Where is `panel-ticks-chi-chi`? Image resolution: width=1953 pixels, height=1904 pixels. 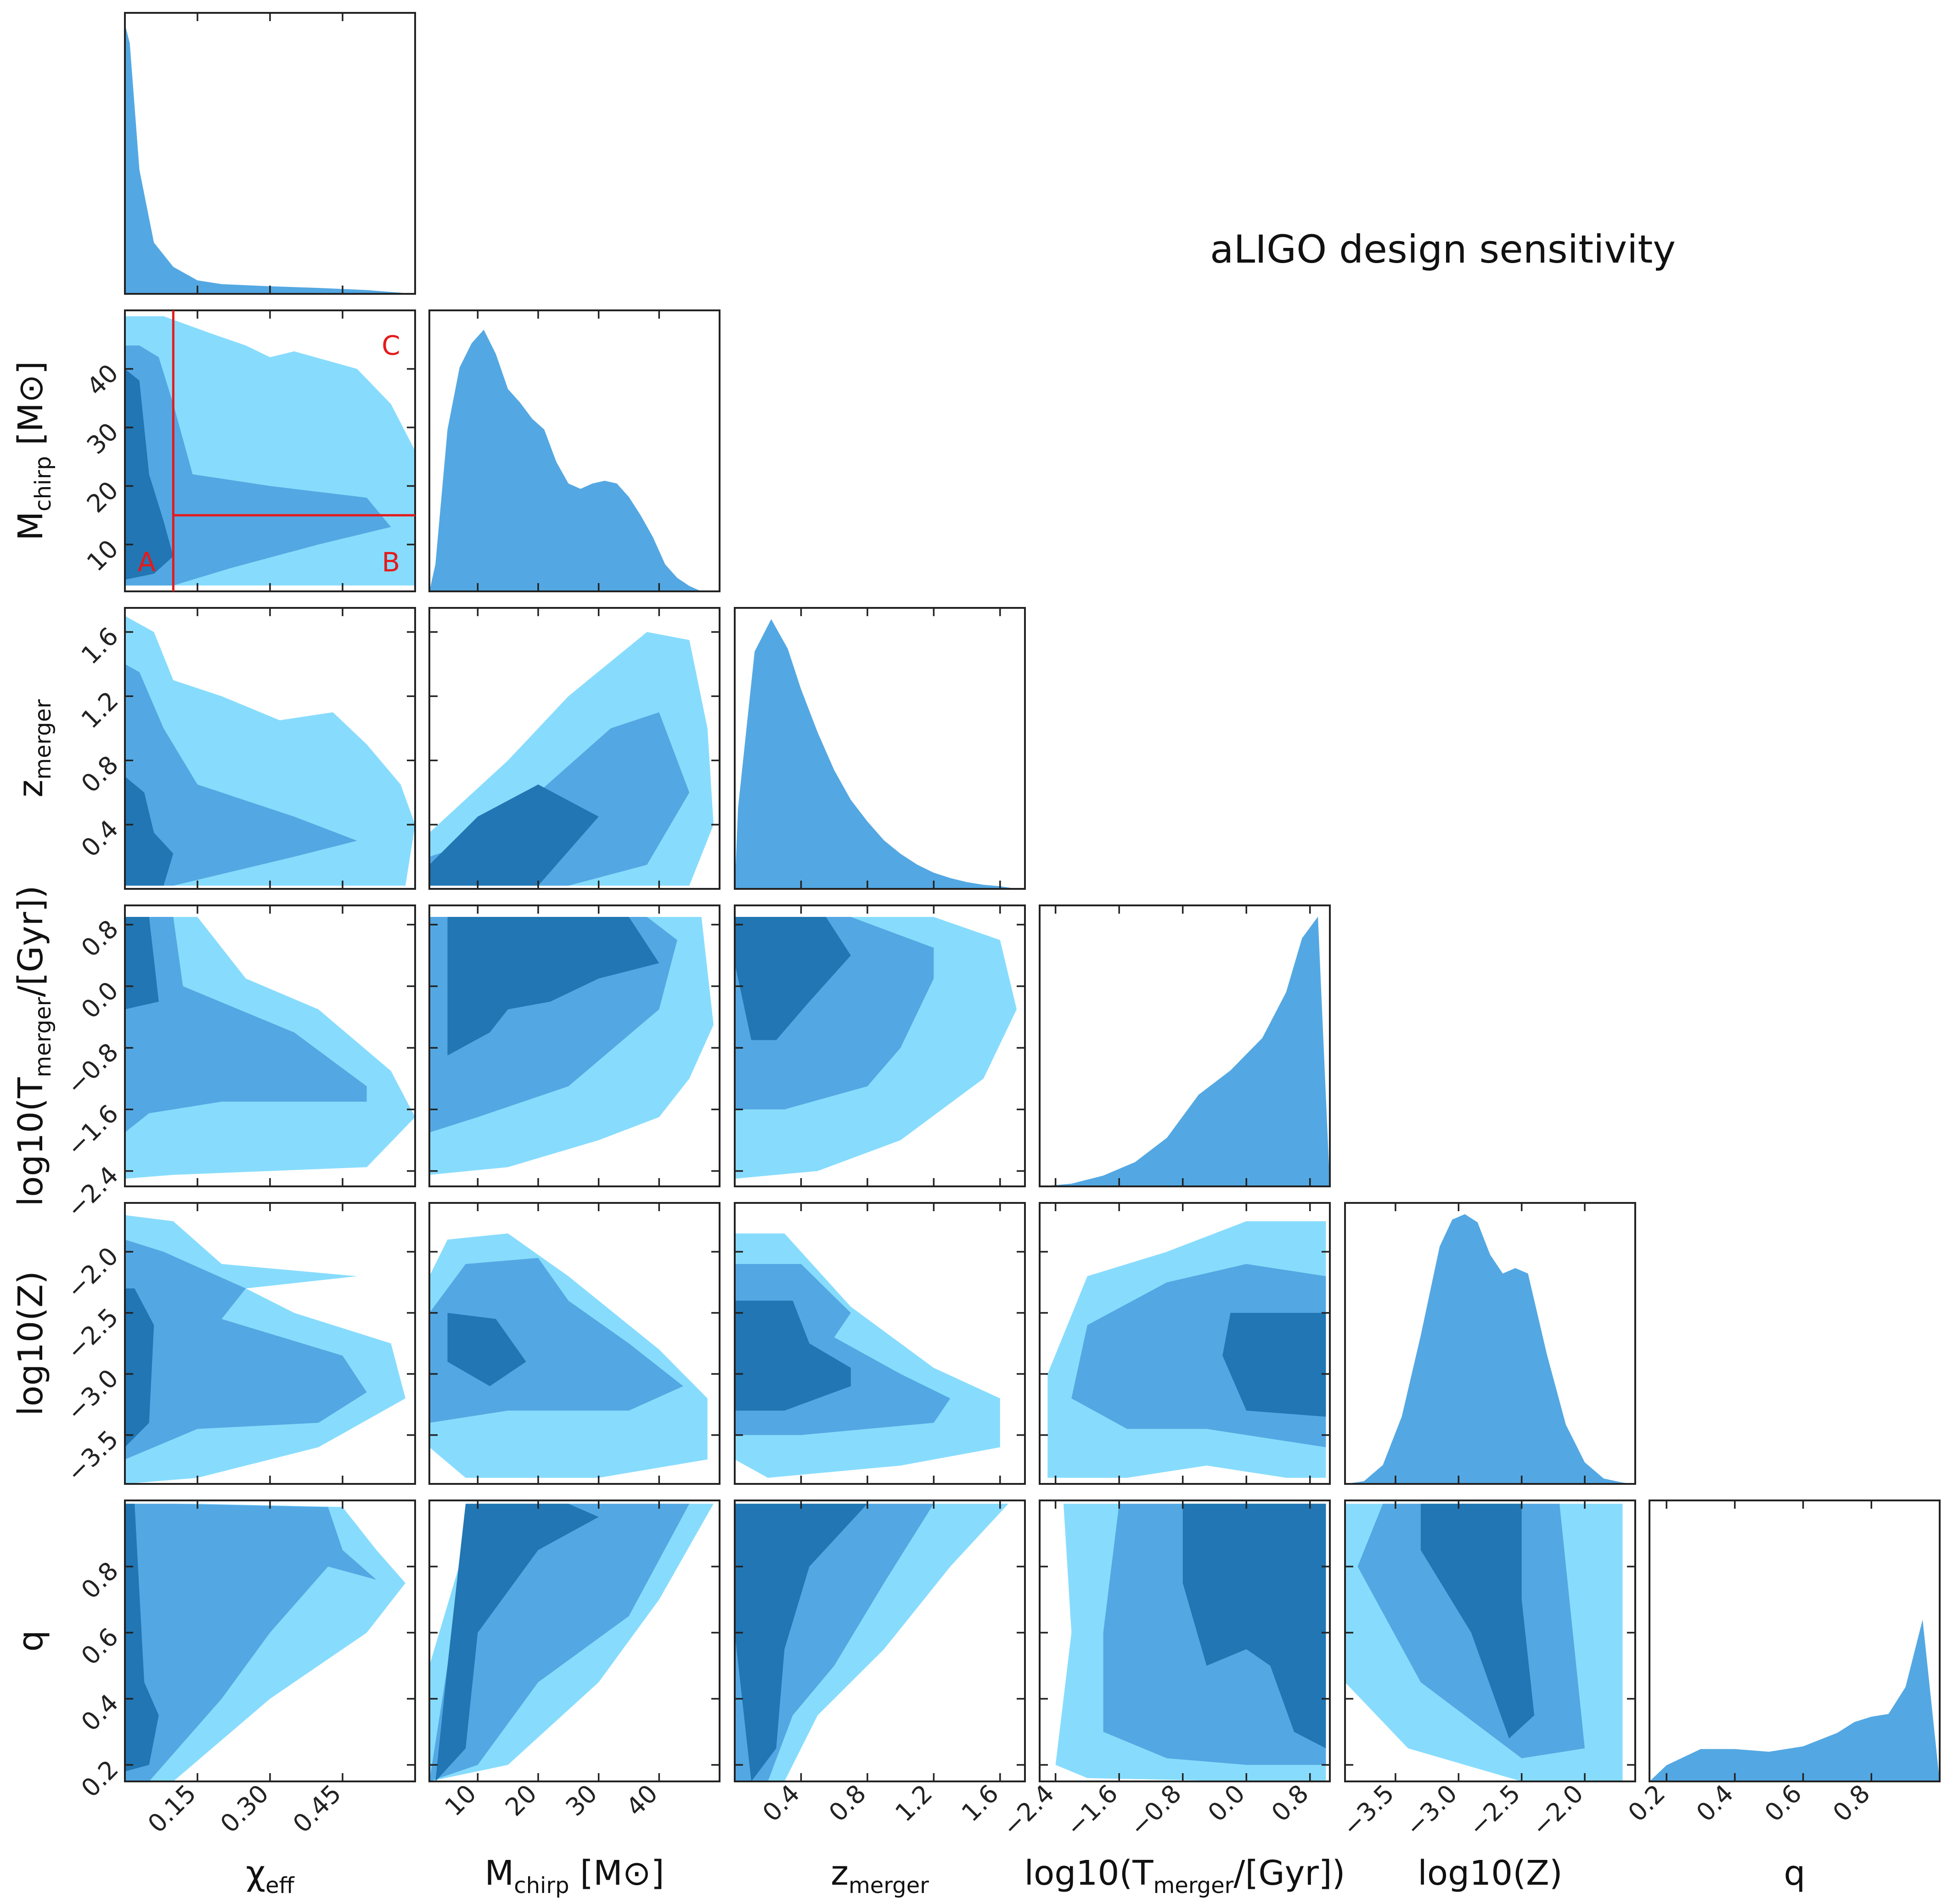 panel-ticks-chi-chi is located at coordinates (270, 153).